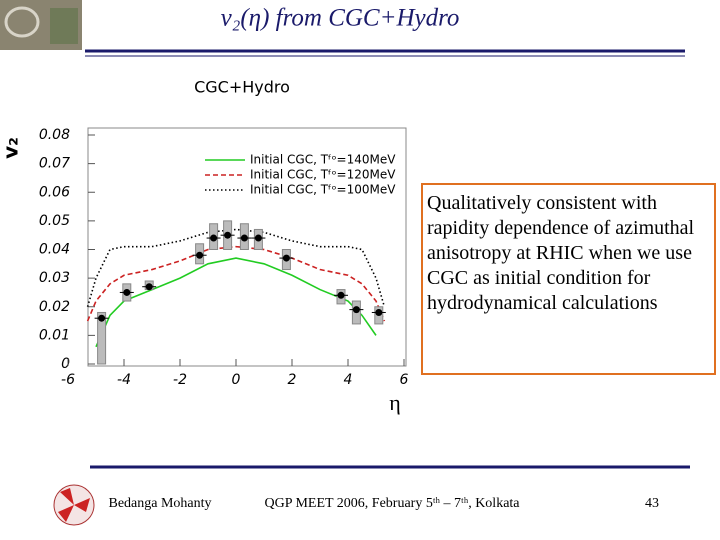 The height and width of the screenshot is (540, 720). I want to click on y-tick-label: 0.07, so click(54, 164).